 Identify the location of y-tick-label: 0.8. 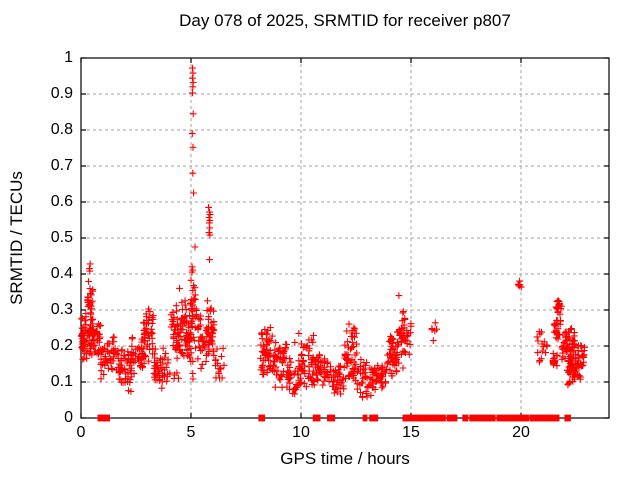
(61, 129).